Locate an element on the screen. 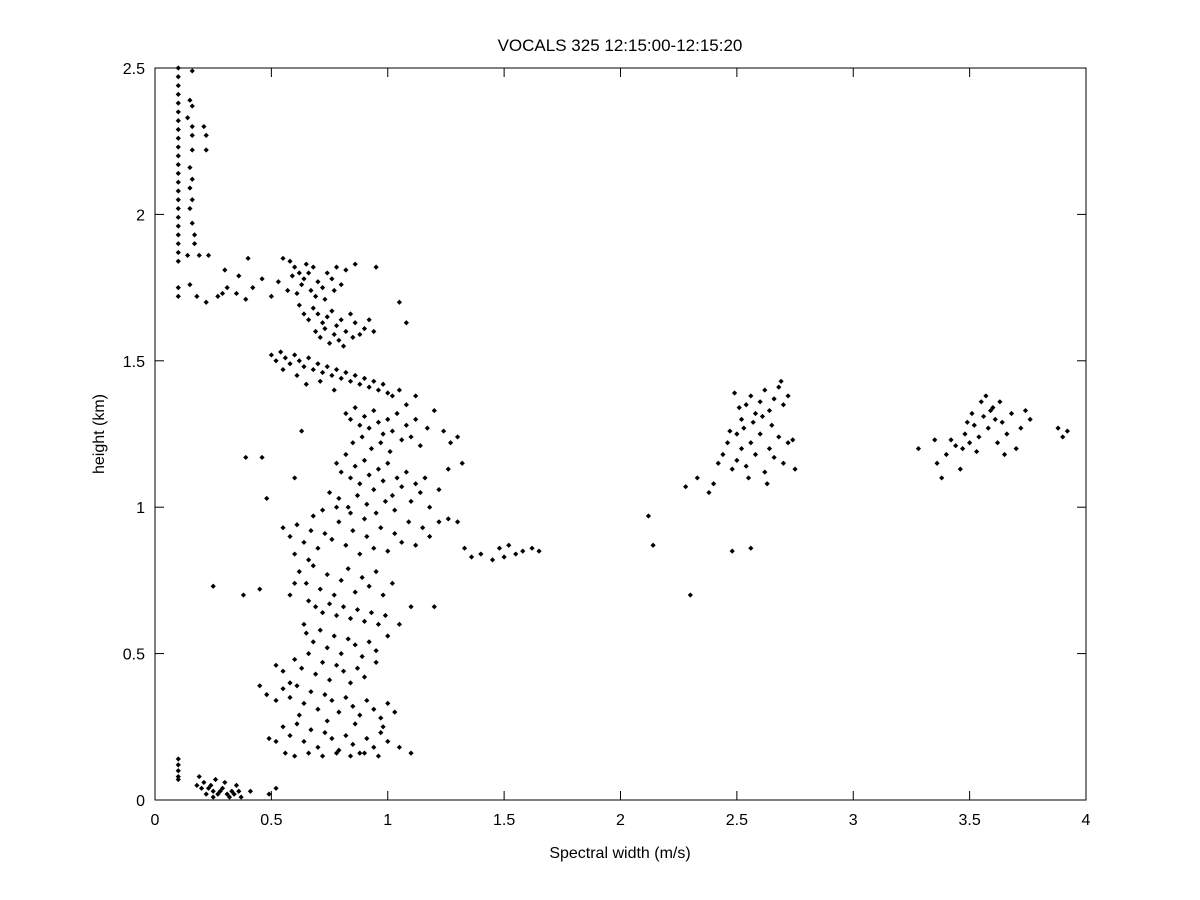 This screenshot has height=900, width=1200. y-tick-label: 1 is located at coordinates (140, 508).